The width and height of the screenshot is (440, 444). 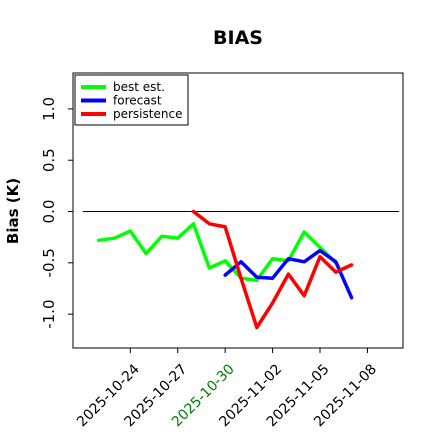 I want to click on y-tick-label: 1.0, so click(x=49, y=109).